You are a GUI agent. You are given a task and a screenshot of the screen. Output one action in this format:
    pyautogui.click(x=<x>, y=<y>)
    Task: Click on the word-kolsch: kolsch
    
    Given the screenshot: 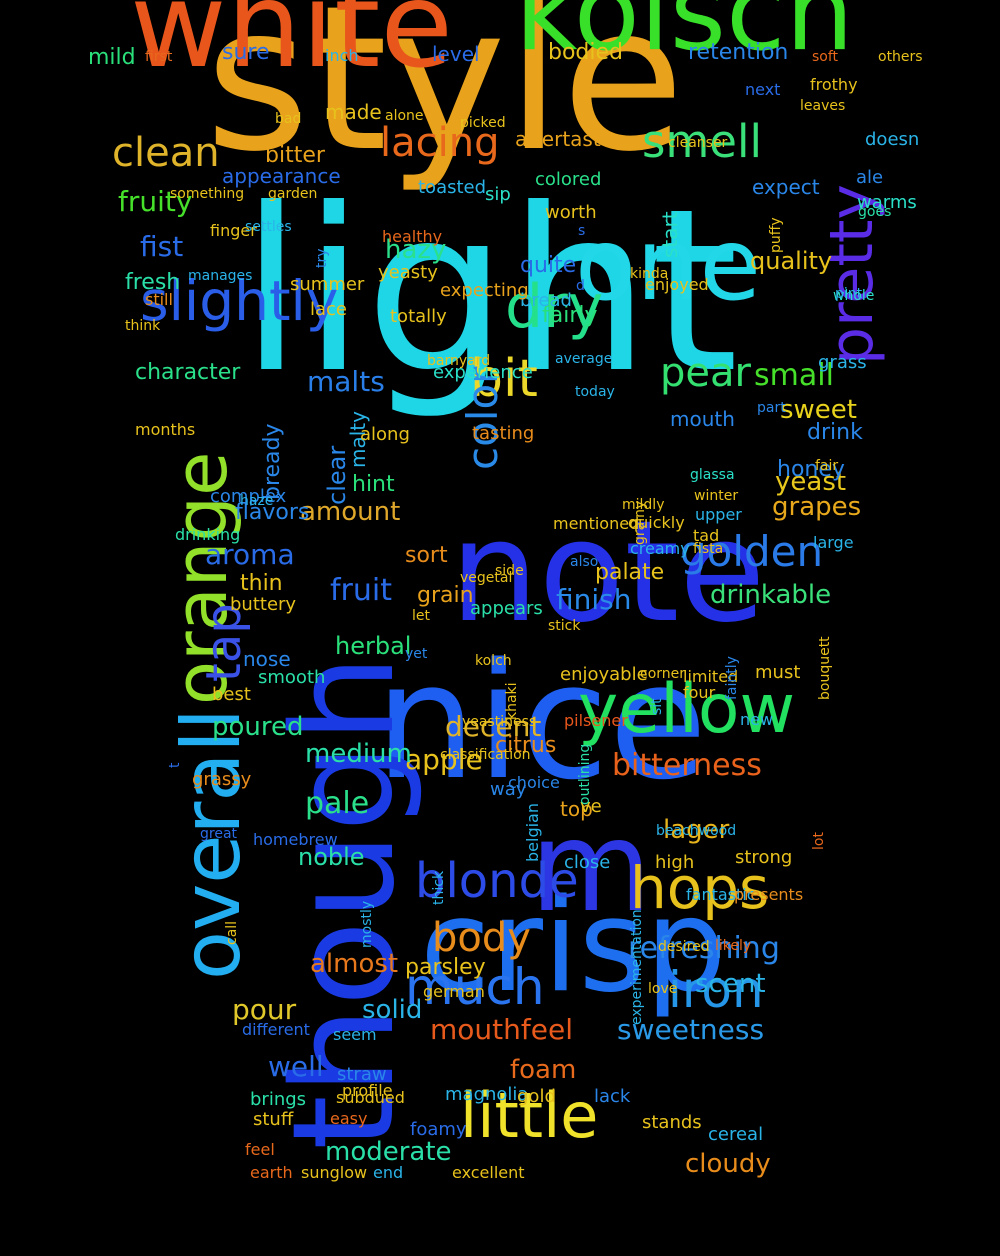 What is the action you would take?
    pyautogui.click(x=684, y=37)
    